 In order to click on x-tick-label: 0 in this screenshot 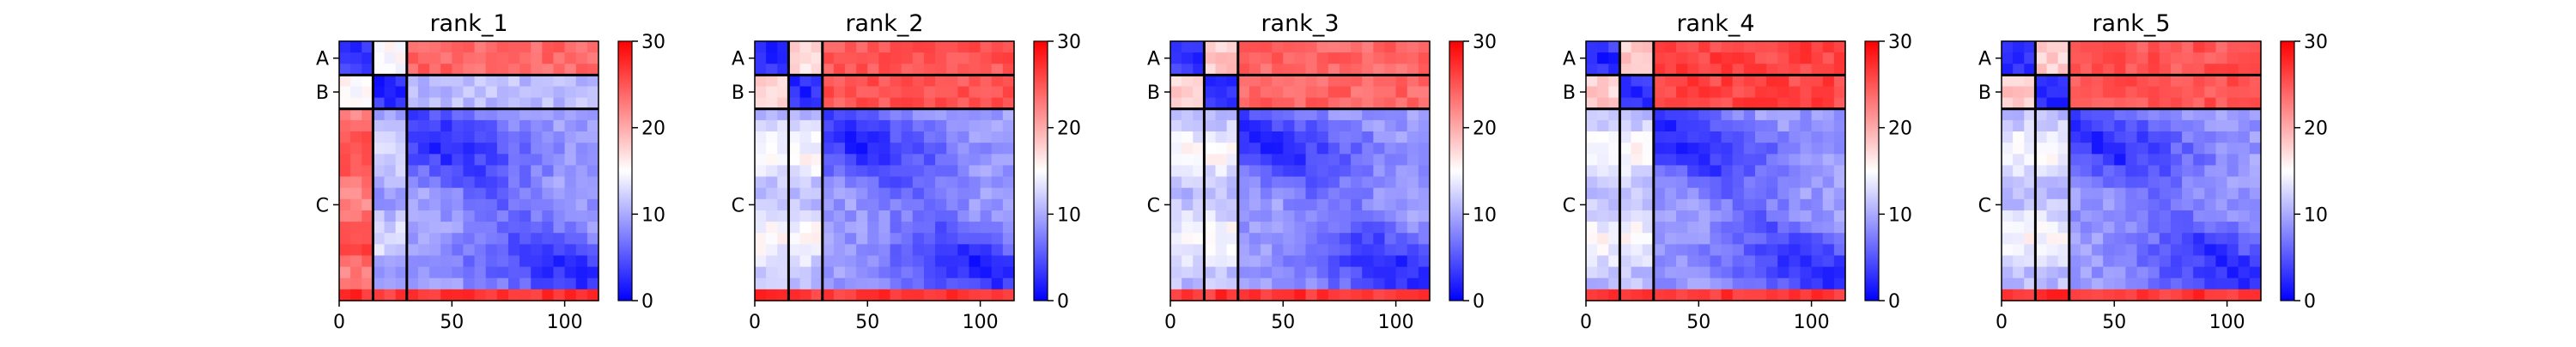, I will do `click(339, 322)`.